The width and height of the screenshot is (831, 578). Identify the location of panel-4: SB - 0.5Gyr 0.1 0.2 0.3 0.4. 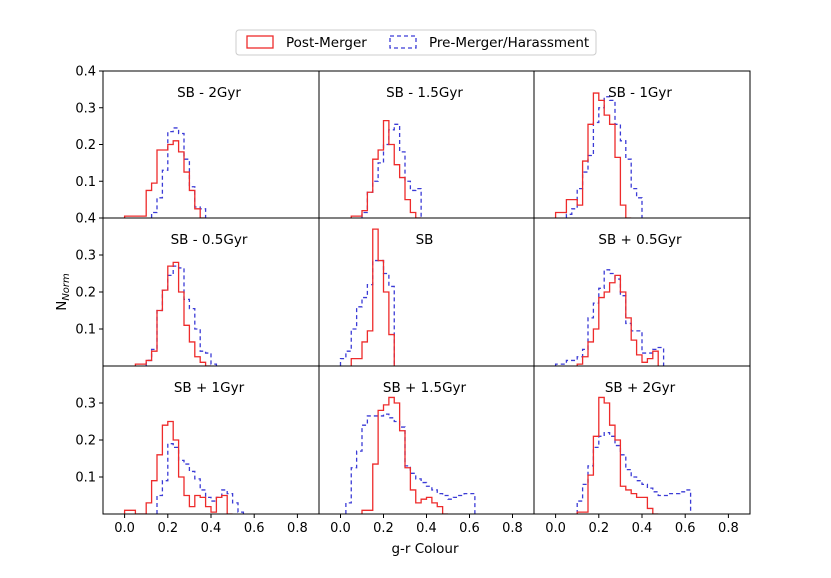
(197, 289).